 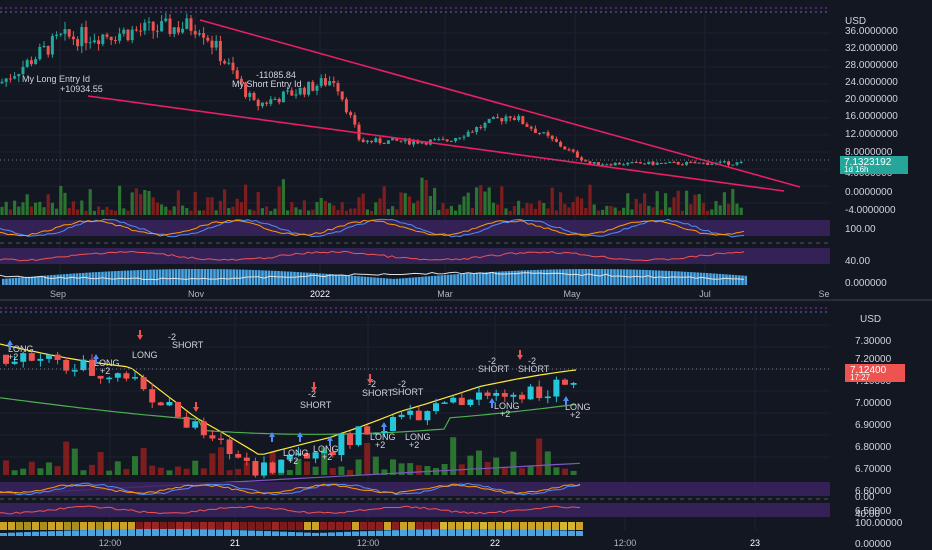 I want to click on signal-short-label: SHORT, so click(x=534, y=369).